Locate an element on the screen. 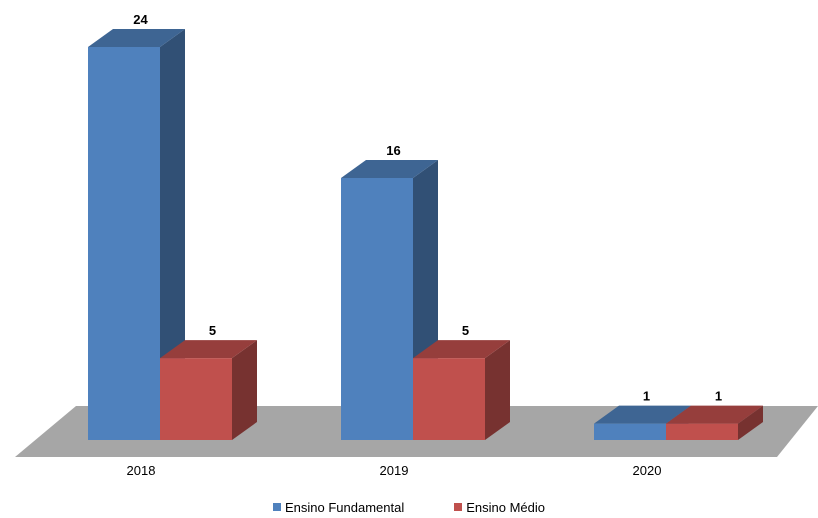 The image size is (818, 518). legend-label-fundamental: Ensino Fundamental is located at coordinates (344, 507).